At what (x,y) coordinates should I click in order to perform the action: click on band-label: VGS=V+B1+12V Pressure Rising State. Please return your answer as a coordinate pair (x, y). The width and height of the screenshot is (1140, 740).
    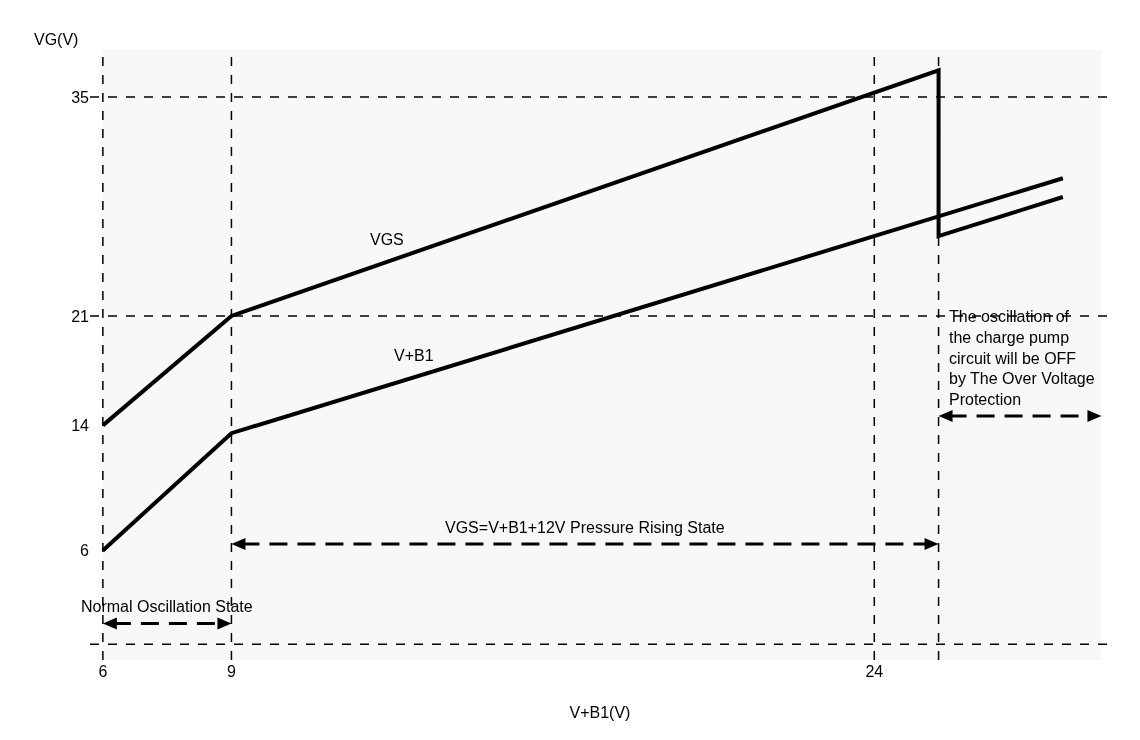
    Looking at the image, I should click on (585, 527).